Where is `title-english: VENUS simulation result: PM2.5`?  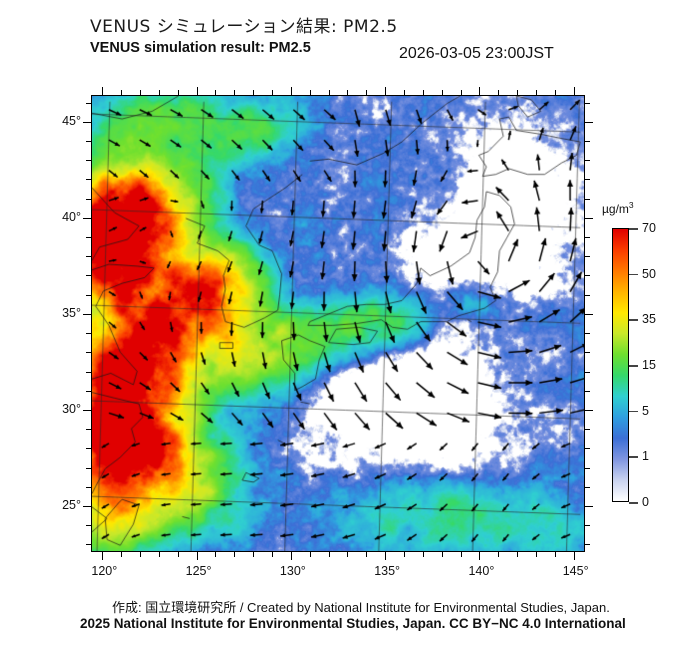 title-english: VENUS simulation result: PM2.5 is located at coordinates (200, 48).